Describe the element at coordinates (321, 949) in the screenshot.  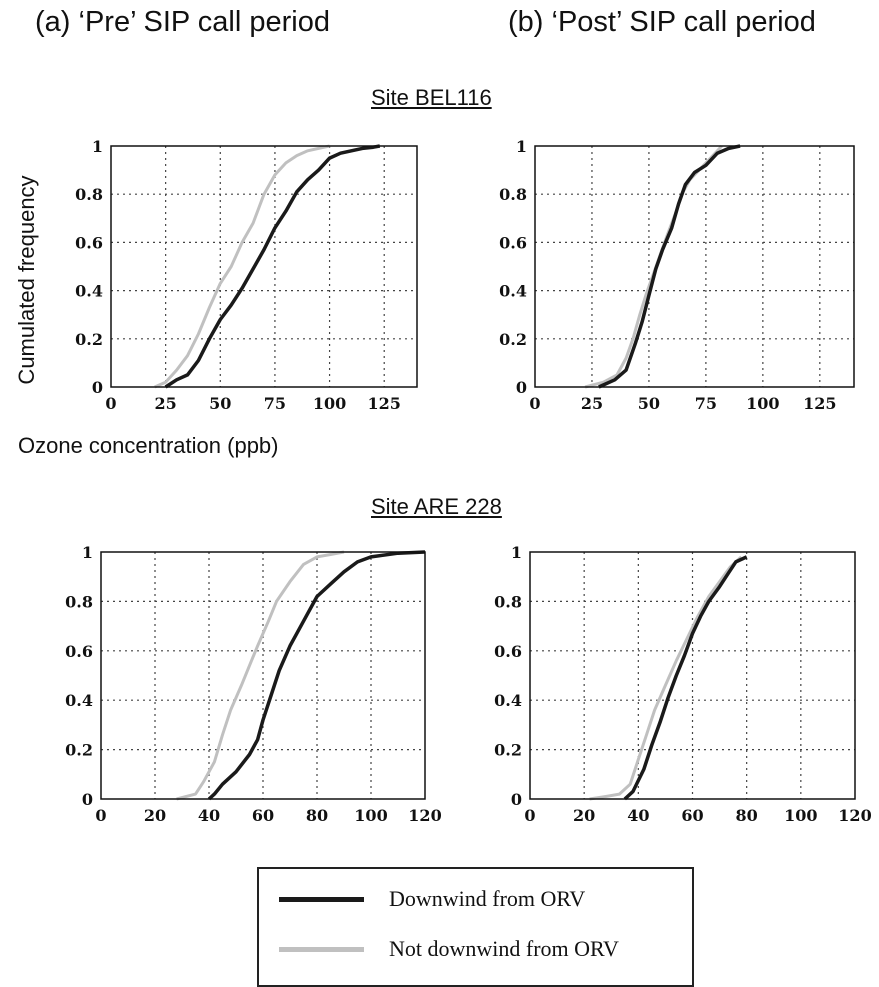
I see `legend-swatch-not-downwind` at that location.